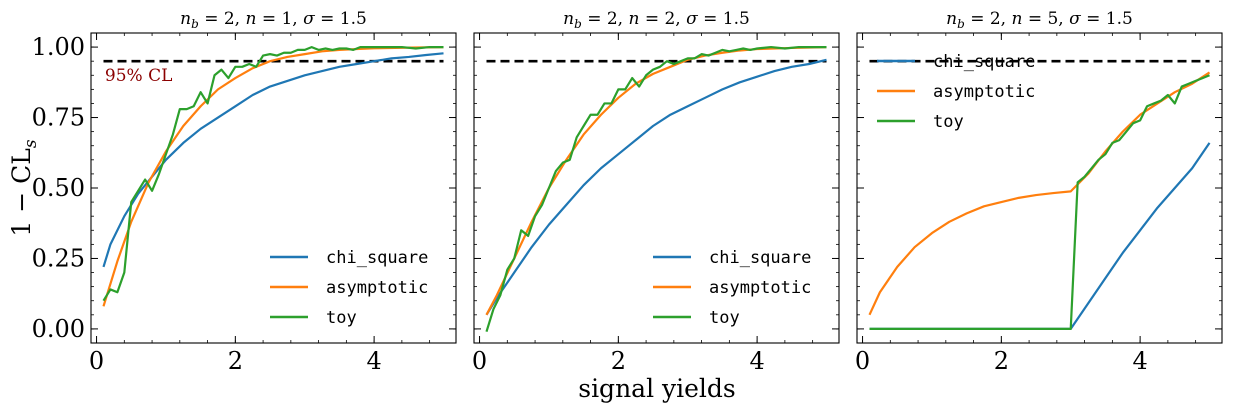  I want to click on y-axis-label-main: 1 − CL, so click(21, 192).